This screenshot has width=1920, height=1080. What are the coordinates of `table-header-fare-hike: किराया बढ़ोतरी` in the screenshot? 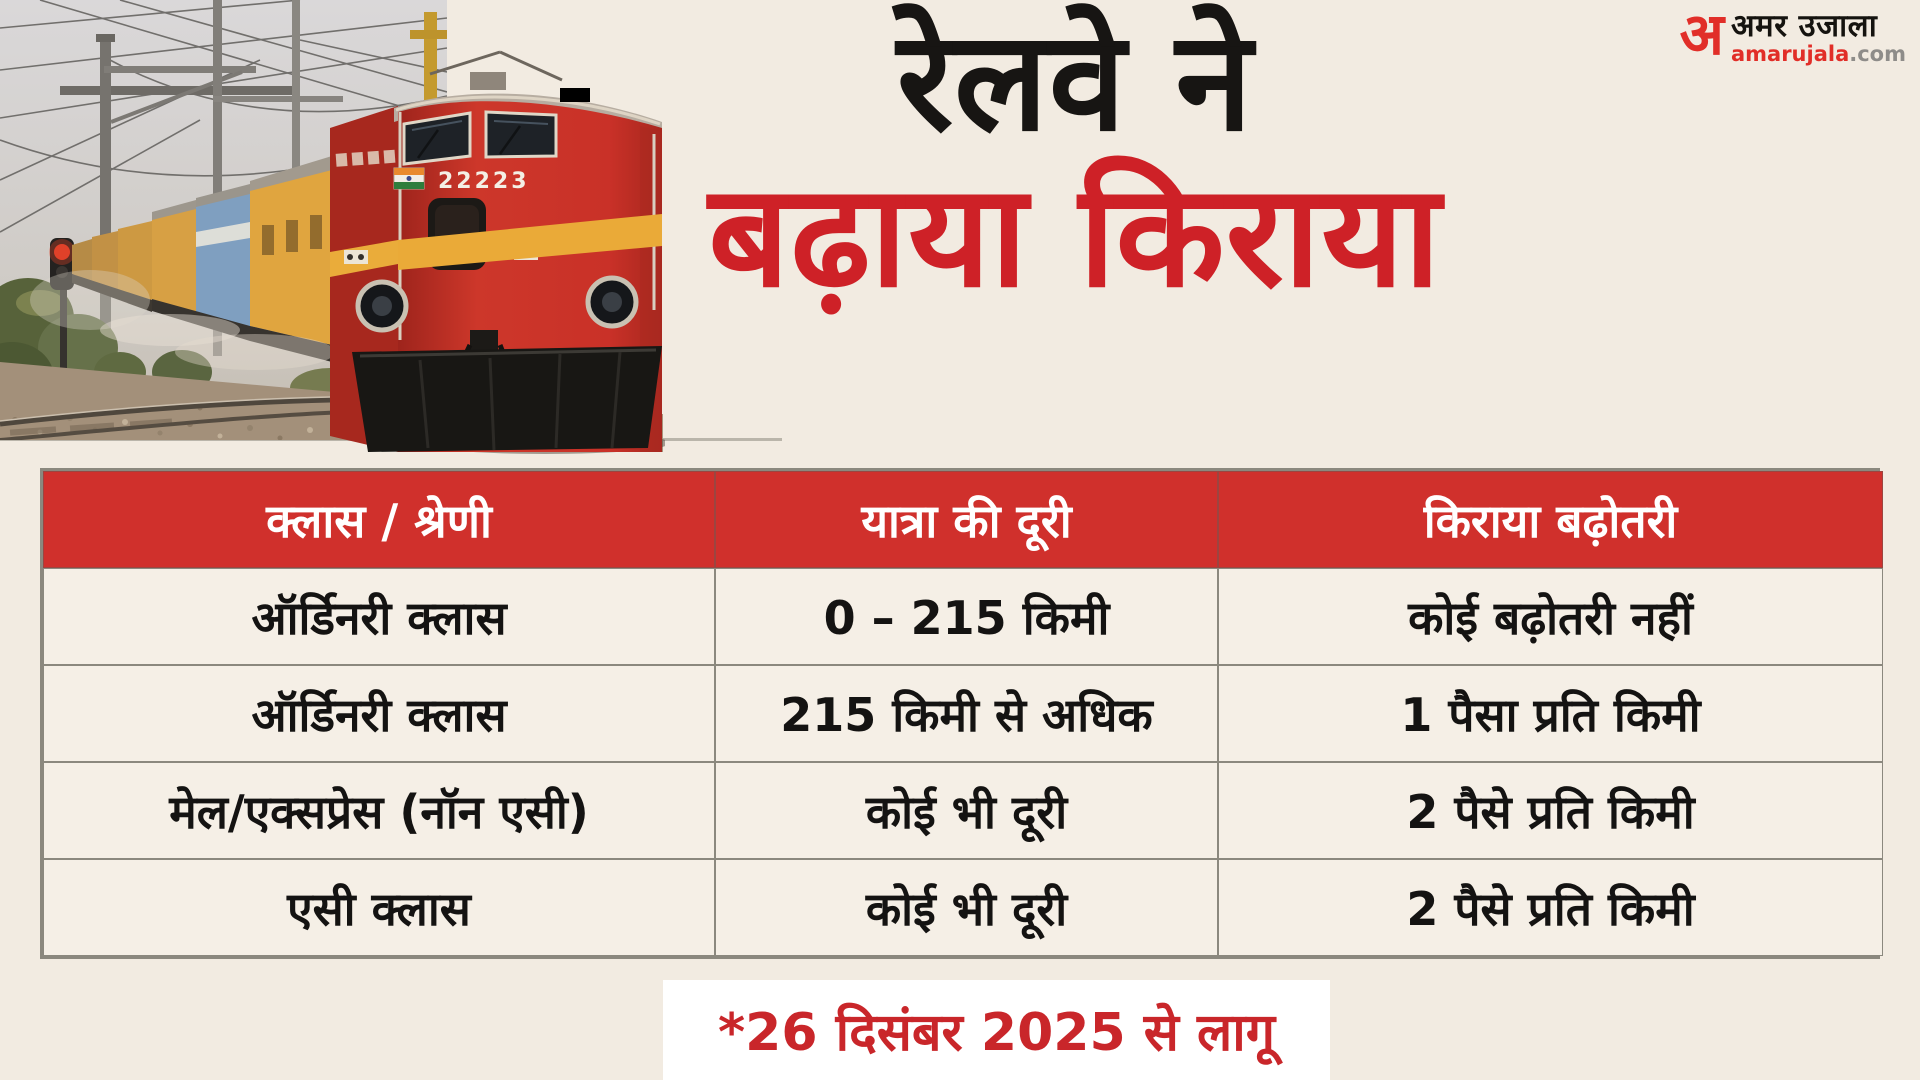 It's located at (1550, 519).